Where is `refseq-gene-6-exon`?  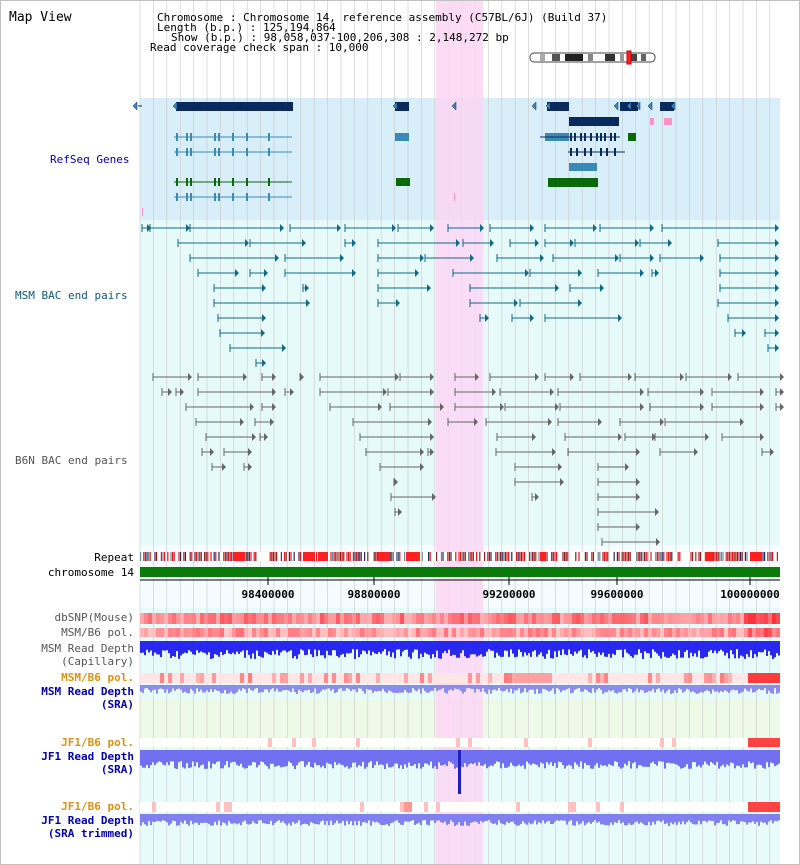
refseq-gene-6-exon is located at coordinates (577, 152).